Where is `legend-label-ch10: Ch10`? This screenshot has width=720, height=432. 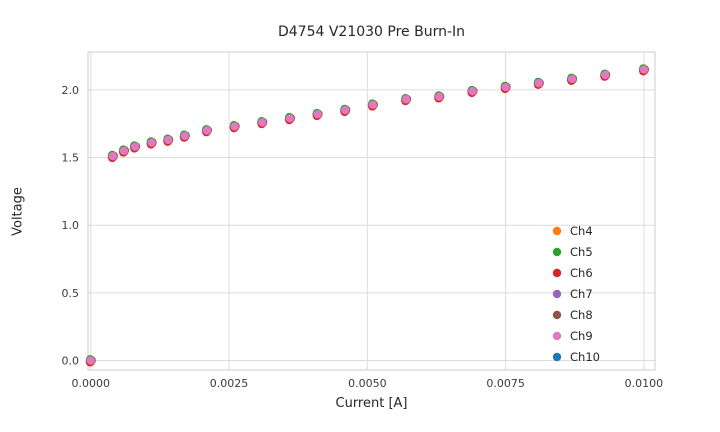
legend-label-ch10: Ch10 is located at coordinates (585, 357).